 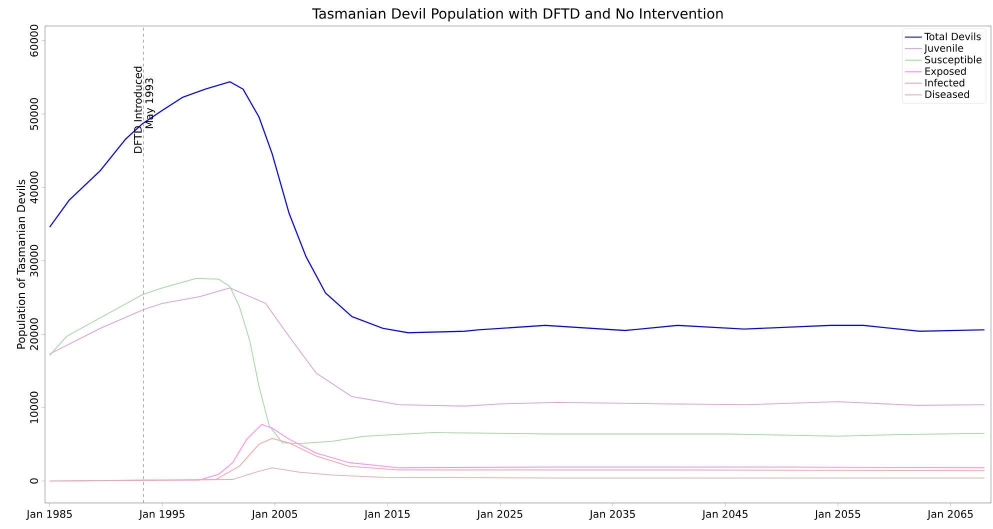 What do you see at coordinates (150, 103) in the screenshot?
I see `annotation: May 1993` at bounding box center [150, 103].